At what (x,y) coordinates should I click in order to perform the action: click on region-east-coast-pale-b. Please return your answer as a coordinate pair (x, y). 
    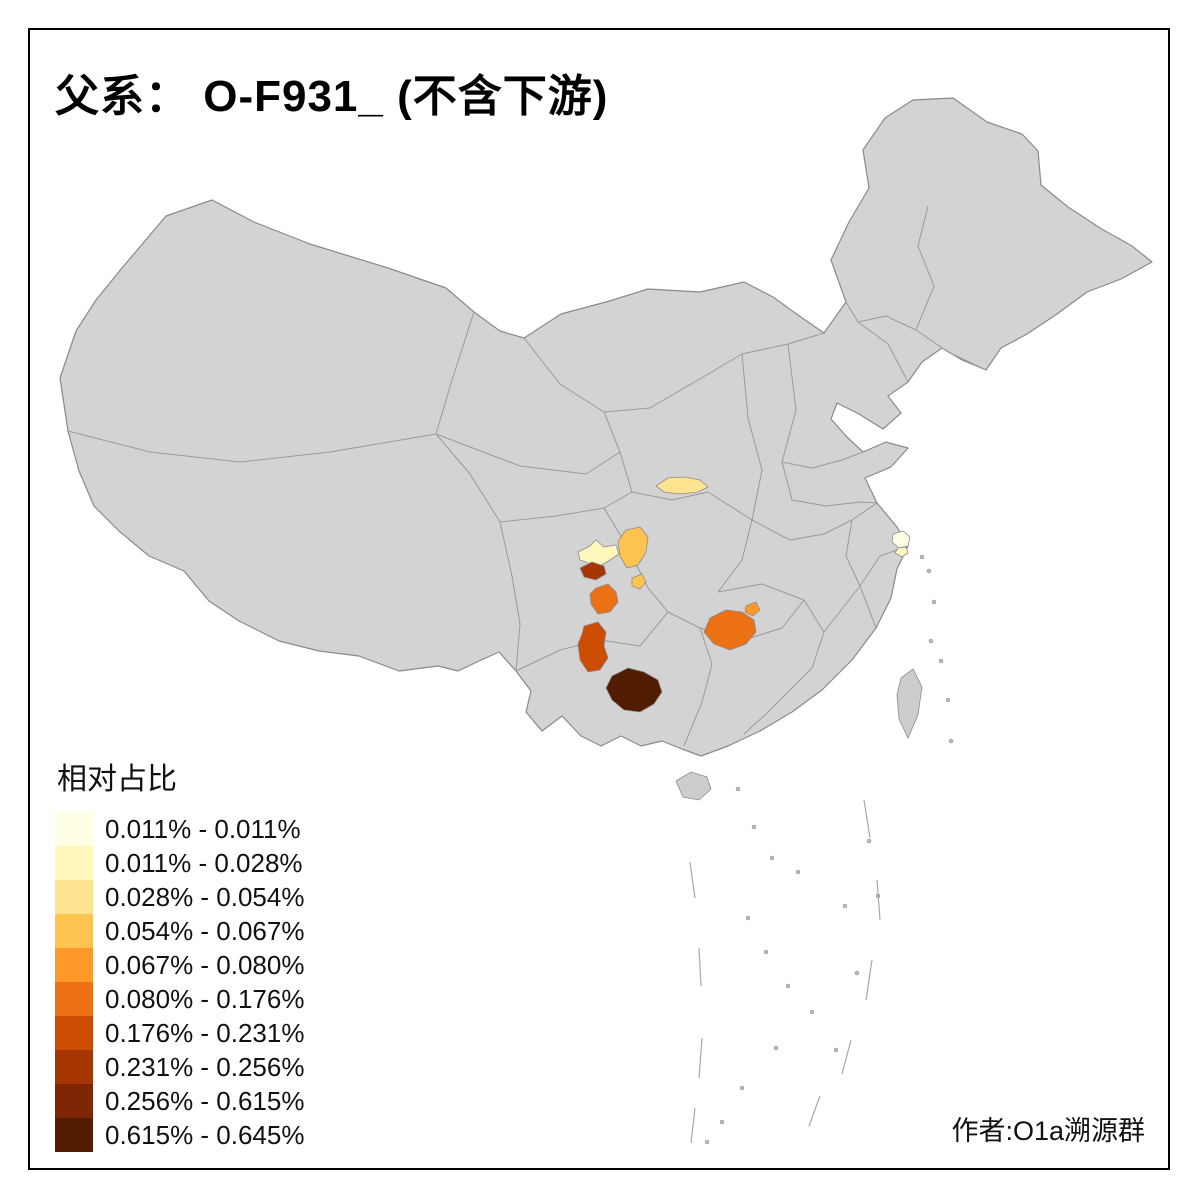
    Looking at the image, I should click on (901, 552).